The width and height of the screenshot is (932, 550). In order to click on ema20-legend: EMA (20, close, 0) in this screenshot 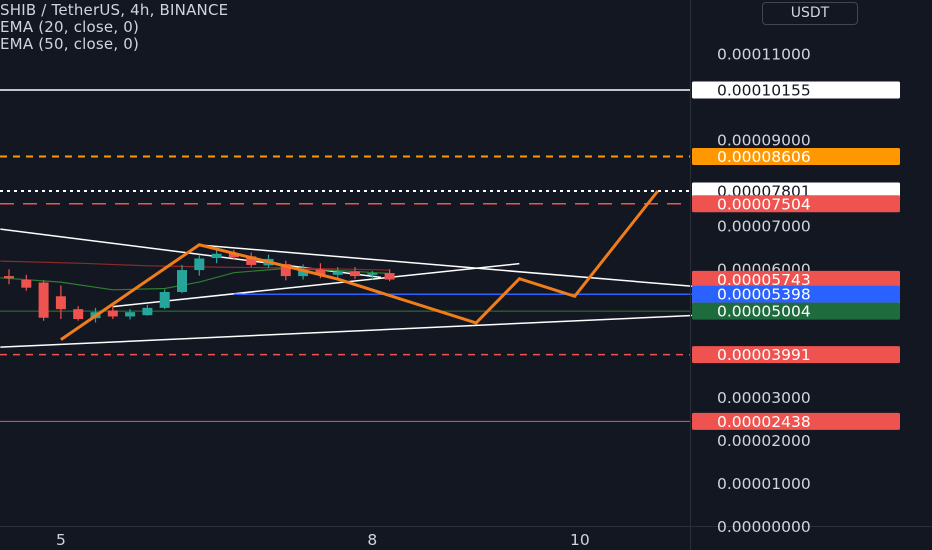, I will do `click(70, 27)`.